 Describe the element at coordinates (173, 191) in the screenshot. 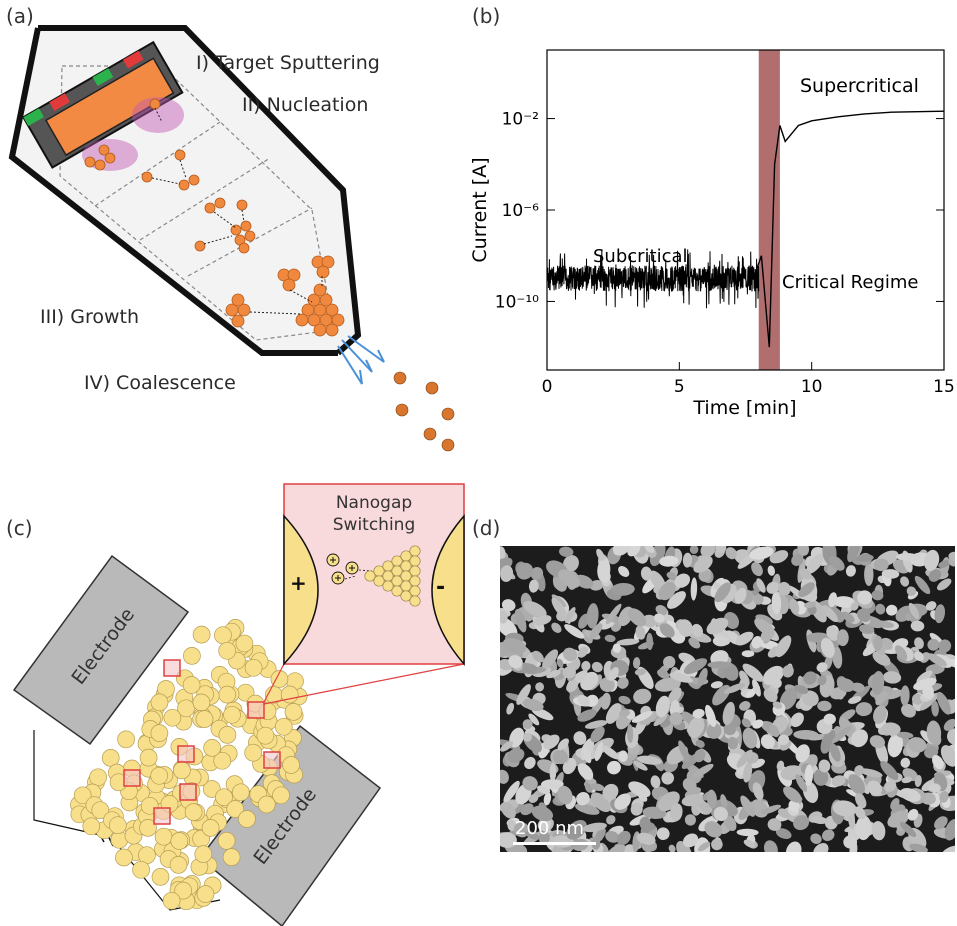

I see `chamber-wall-left` at that location.